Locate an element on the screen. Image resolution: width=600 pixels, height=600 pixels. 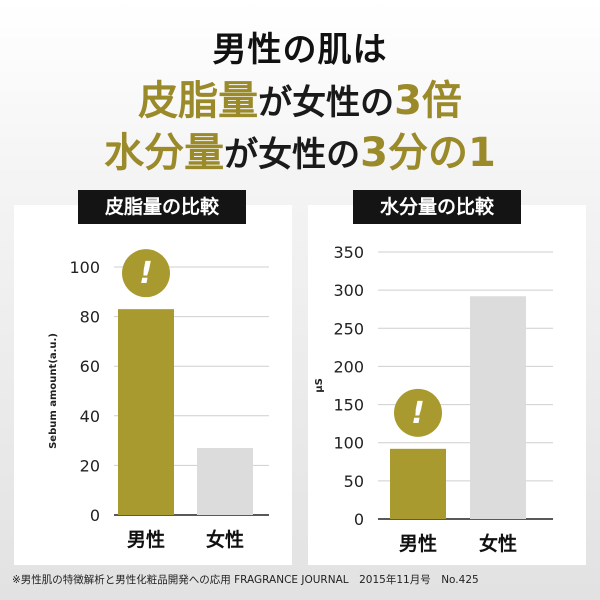
sebum-chart-title: 皮脂量の比較 is located at coordinates (162, 207).